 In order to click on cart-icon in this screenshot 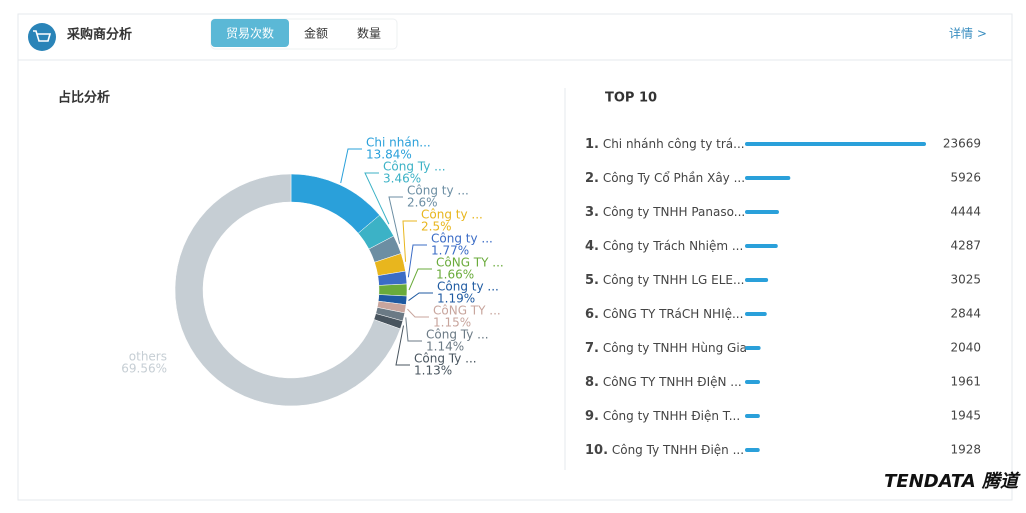, I will do `click(42, 36)`.